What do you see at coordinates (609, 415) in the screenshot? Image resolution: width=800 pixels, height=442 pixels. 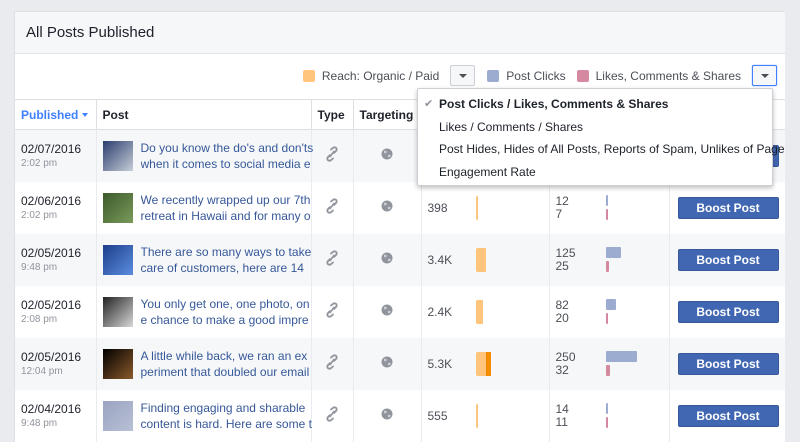 I see `engagement-cell: 14 11` at bounding box center [609, 415].